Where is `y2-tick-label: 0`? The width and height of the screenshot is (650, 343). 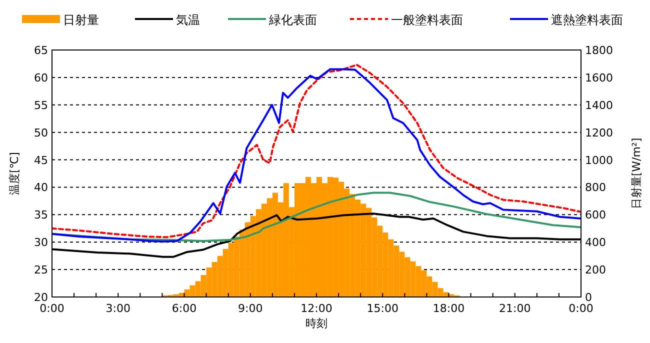
y2-tick-label: 0 is located at coordinates (588, 297).